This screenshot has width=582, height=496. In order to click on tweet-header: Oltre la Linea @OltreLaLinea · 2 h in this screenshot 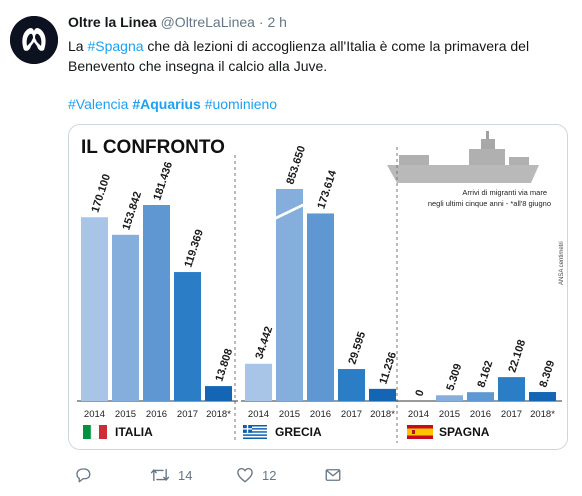, I will do `click(177, 22)`.